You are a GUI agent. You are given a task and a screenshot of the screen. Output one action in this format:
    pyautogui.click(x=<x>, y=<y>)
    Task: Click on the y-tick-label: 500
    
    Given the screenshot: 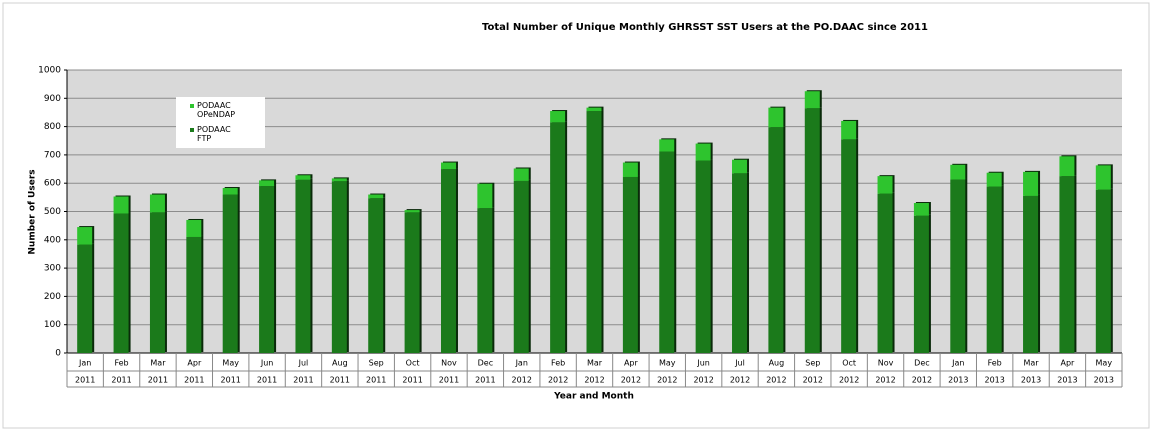 What is the action you would take?
    pyautogui.click(x=52, y=212)
    